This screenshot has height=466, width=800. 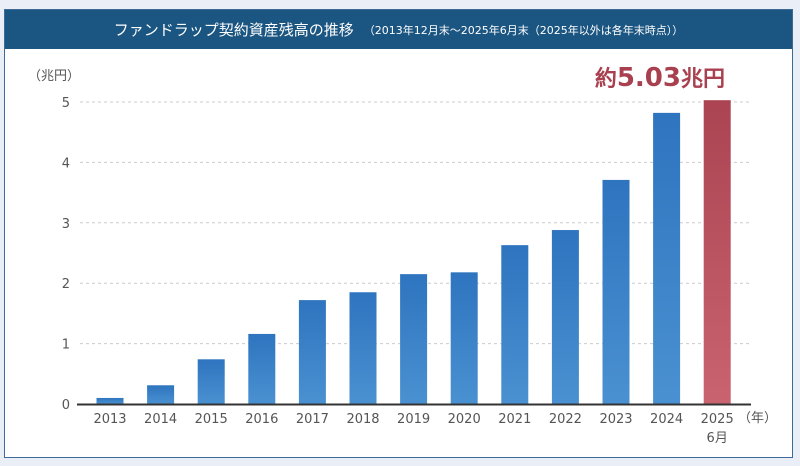 I want to click on bar-2024, so click(x=667, y=258).